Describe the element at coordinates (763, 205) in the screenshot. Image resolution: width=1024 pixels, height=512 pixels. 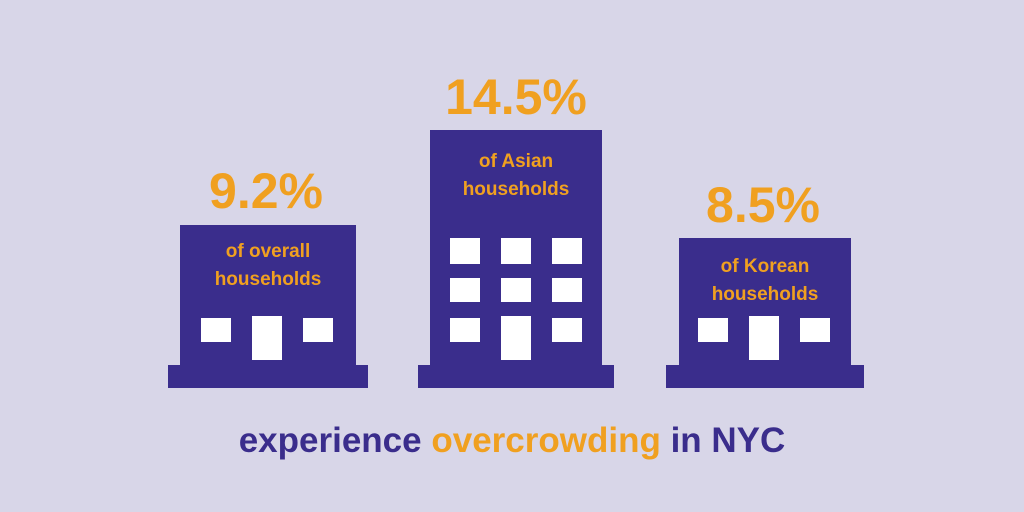
I see `percentage: 8.5%` at that location.